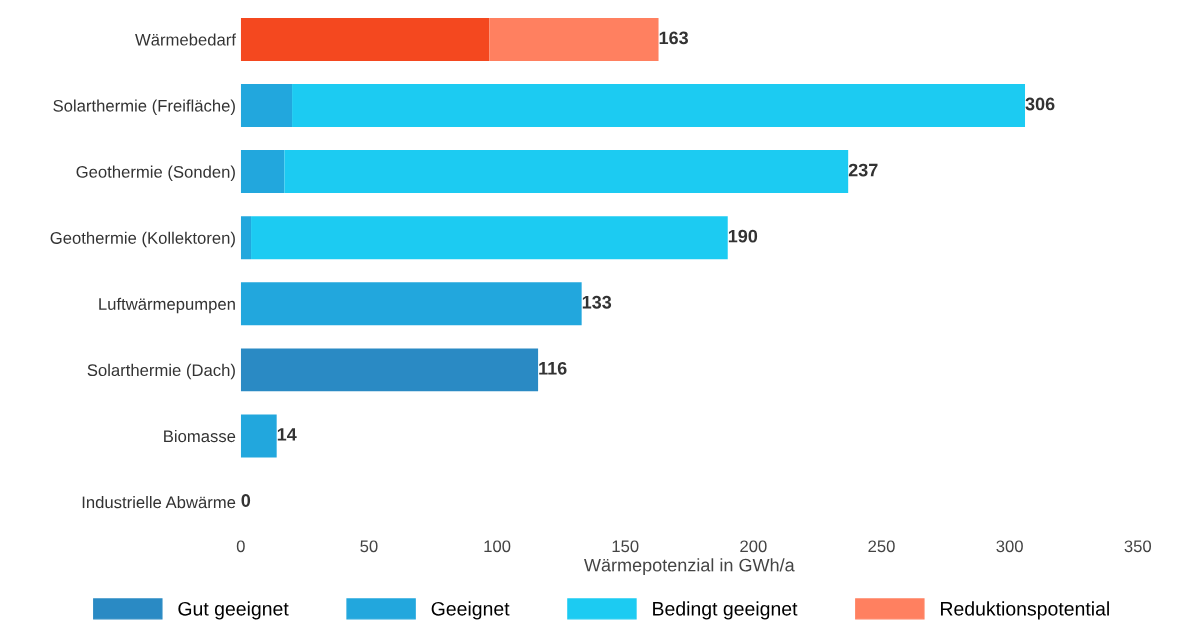 Image resolution: width=1204 pixels, height=637 pixels. I want to click on x-tick-label: 250, so click(881, 546).